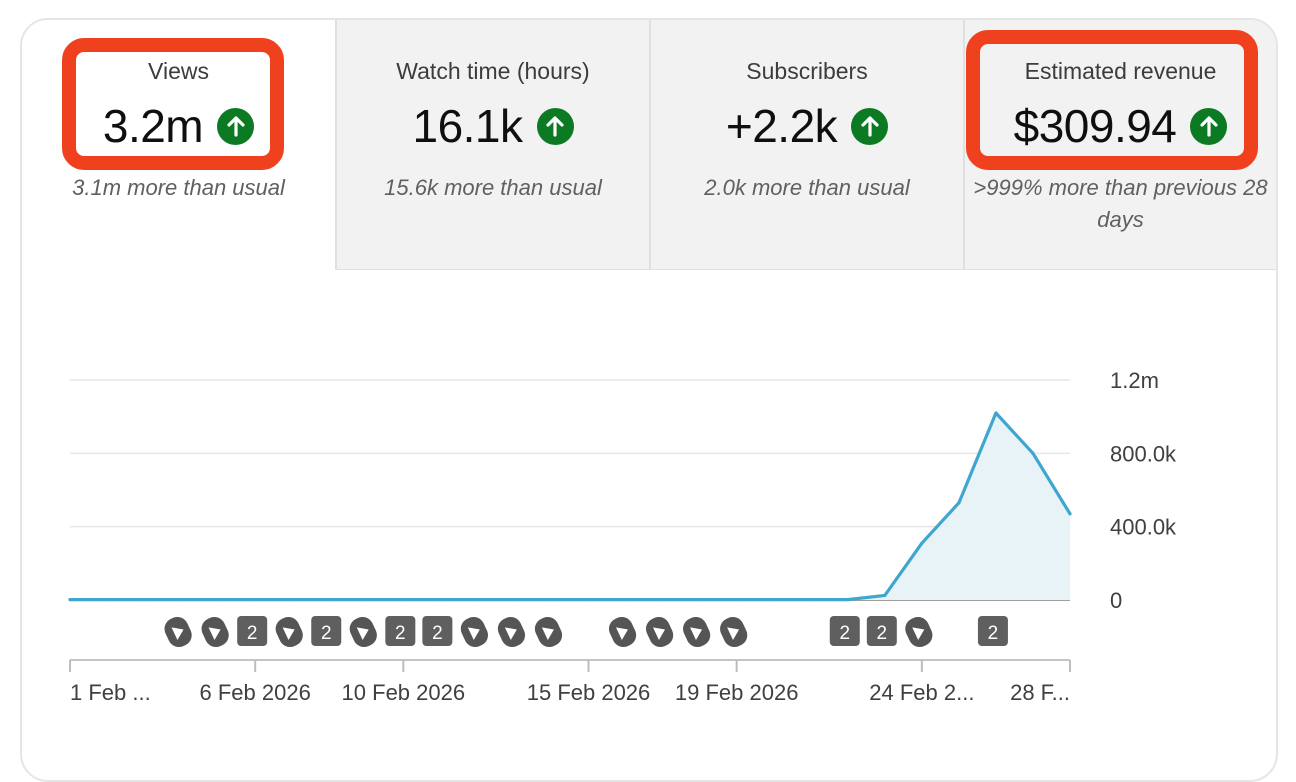 The height and width of the screenshot is (782, 1296). I want to click on views-comparison: 3.1m more than usual, so click(178, 187).